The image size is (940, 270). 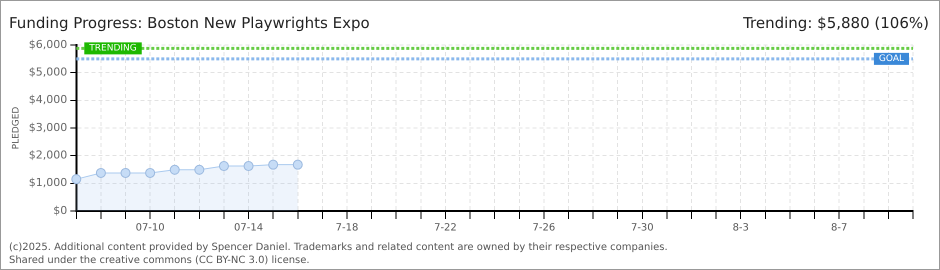 What do you see at coordinates (48, 183) in the screenshot?
I see `y-tick-label: $1,000` at bounding box center [48, 183].